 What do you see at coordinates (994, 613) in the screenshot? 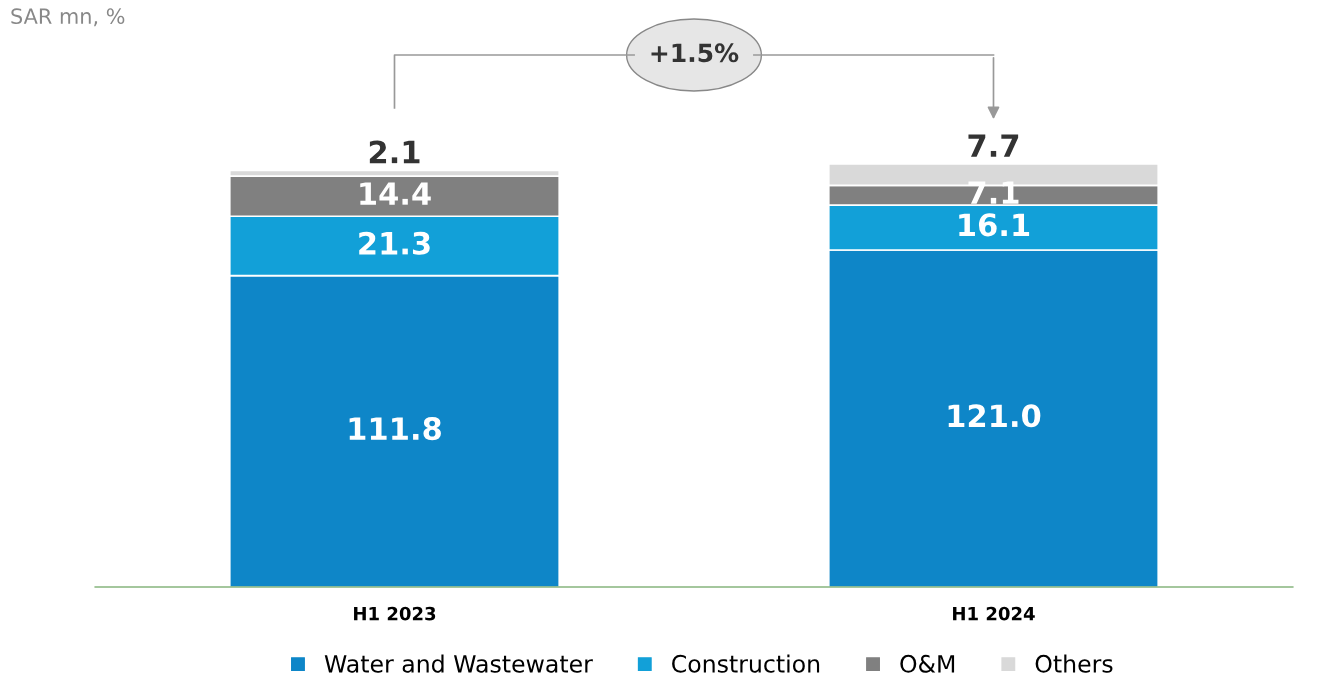
I see `x-tick-label: H1 2024` at bounding box center [994, 613].